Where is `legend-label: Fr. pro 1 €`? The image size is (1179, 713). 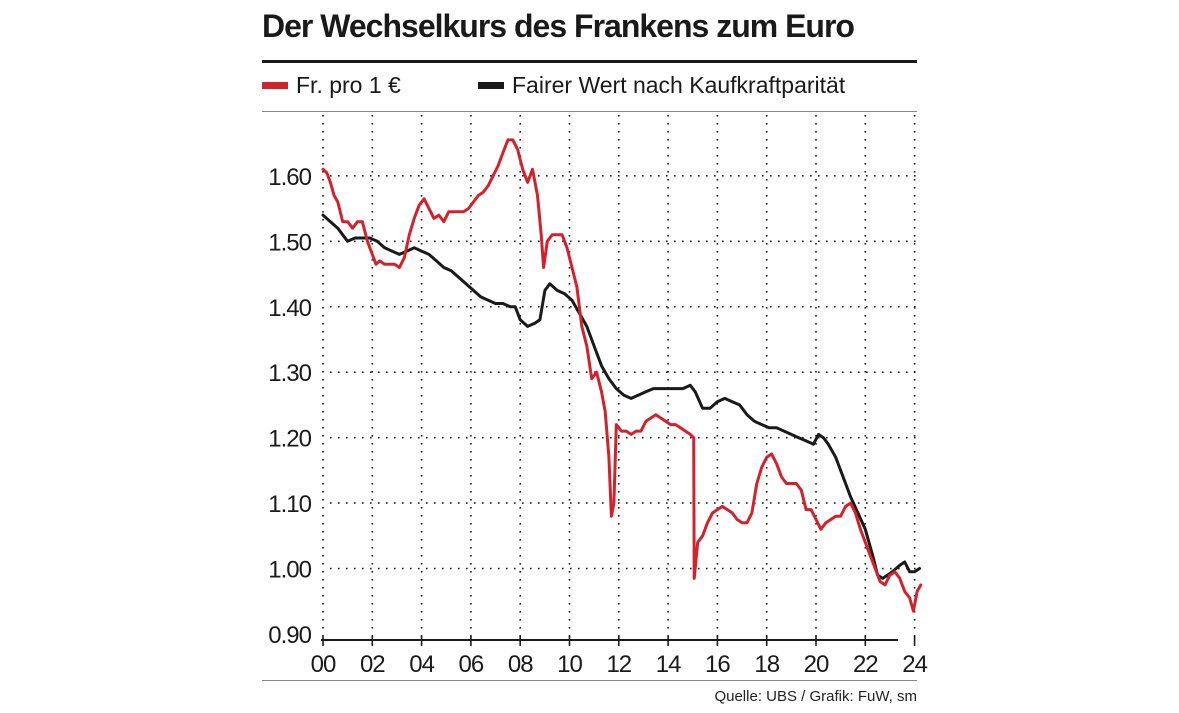
legend-label: Fr. pro 1 € is located at coordinates (348, 85).